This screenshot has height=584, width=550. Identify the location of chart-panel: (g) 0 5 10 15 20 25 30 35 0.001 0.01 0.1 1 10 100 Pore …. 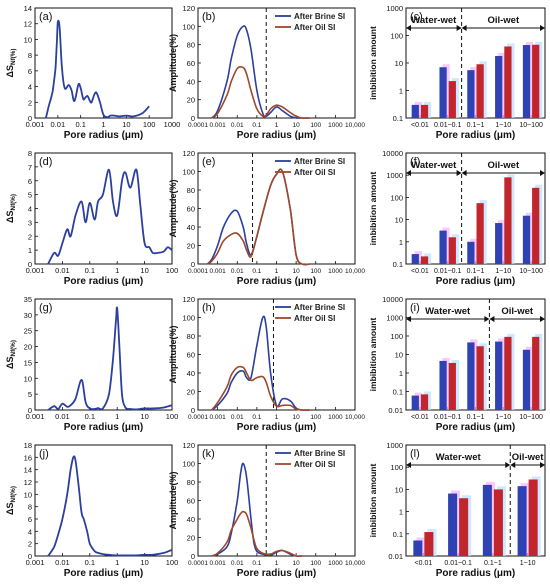
(91, 364).